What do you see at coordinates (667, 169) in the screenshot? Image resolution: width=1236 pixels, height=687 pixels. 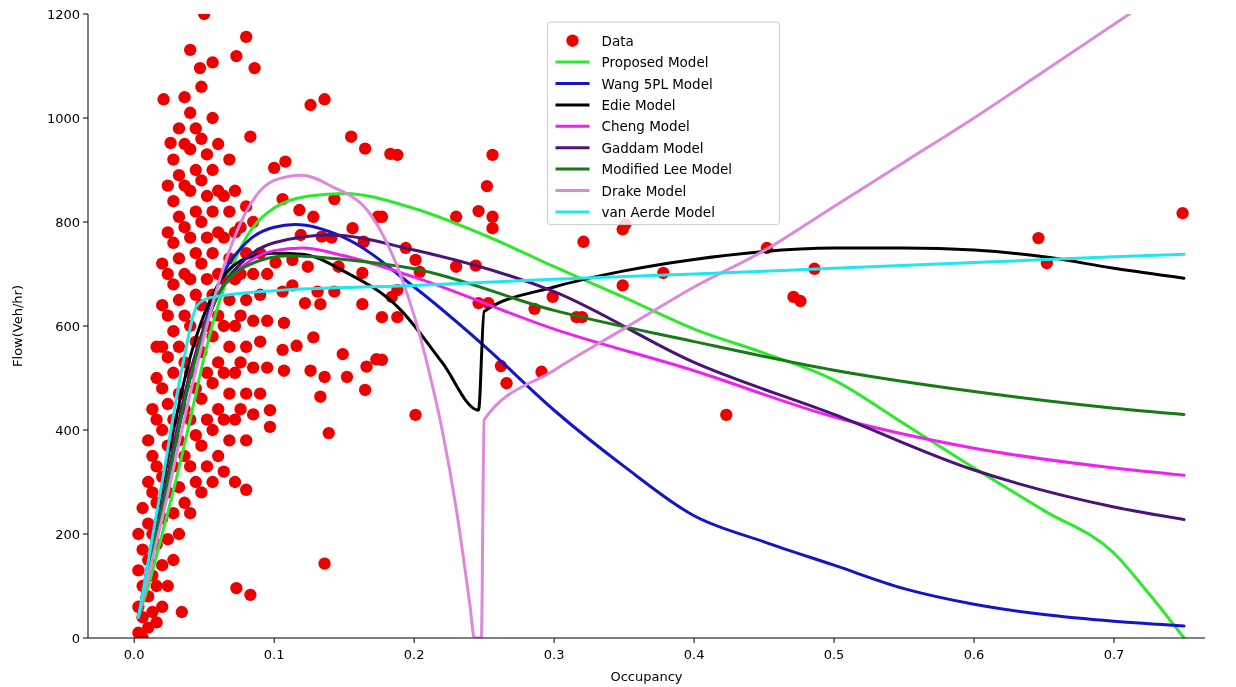 I see `legend-label: Modified Lee Model` at bounding box center [667, 169].